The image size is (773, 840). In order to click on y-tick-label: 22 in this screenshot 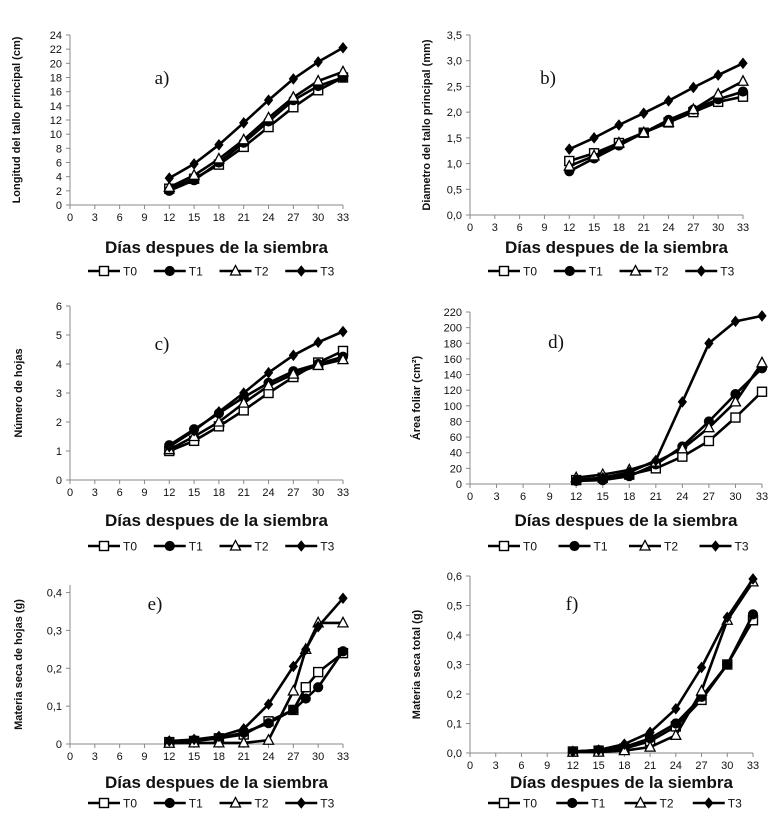, I will do `click(56, 50)`.